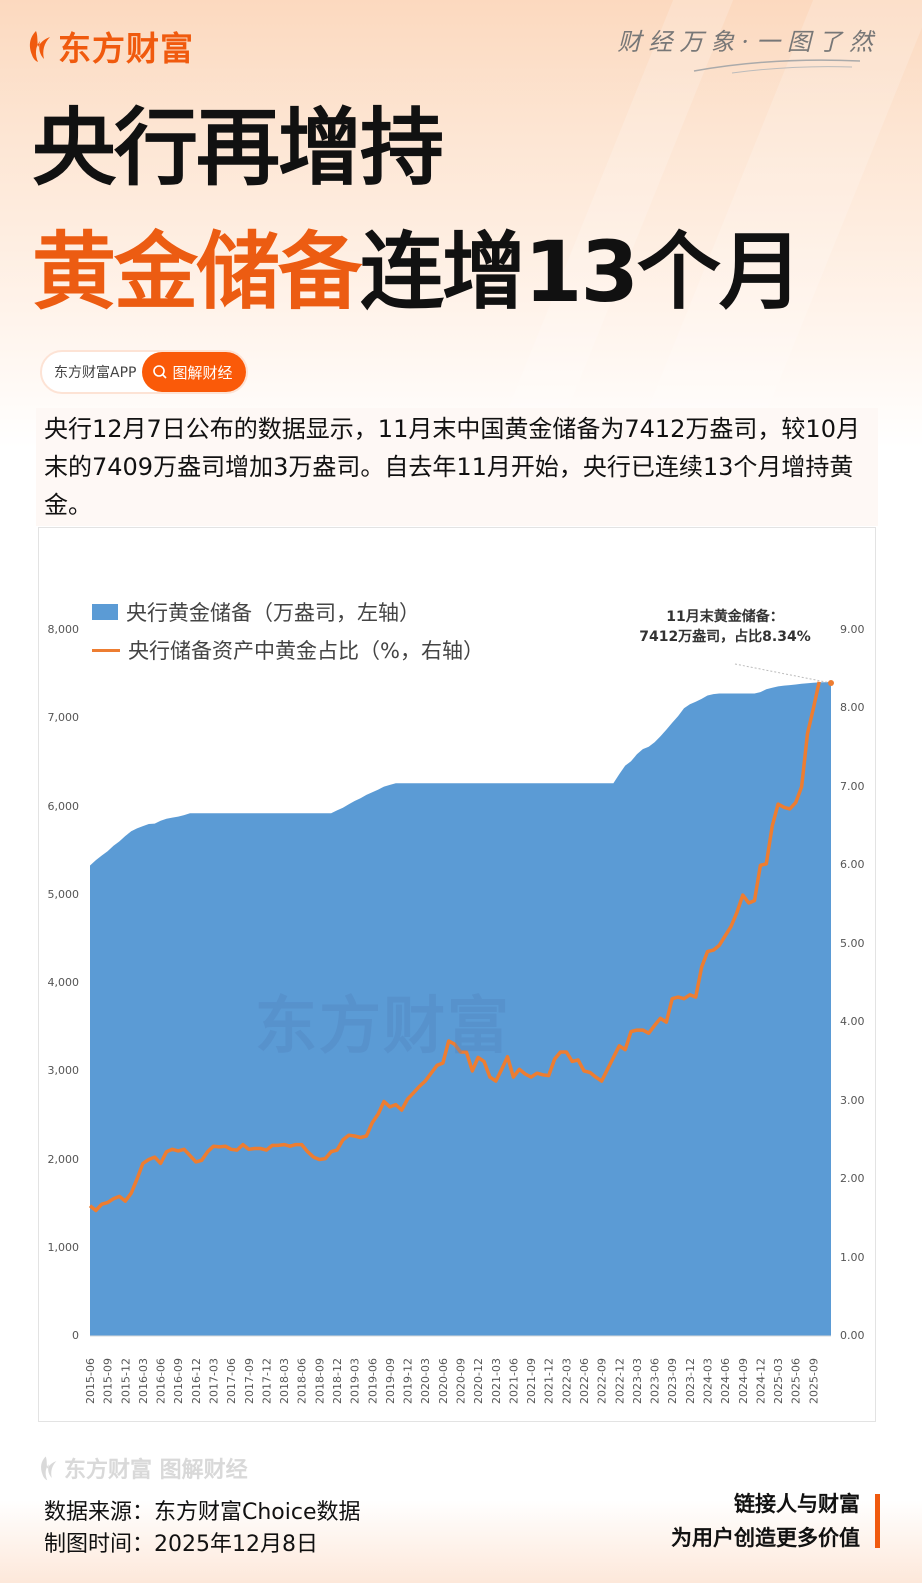  I want to click on right-axis-tick: 0.00, so click(852, 1335).